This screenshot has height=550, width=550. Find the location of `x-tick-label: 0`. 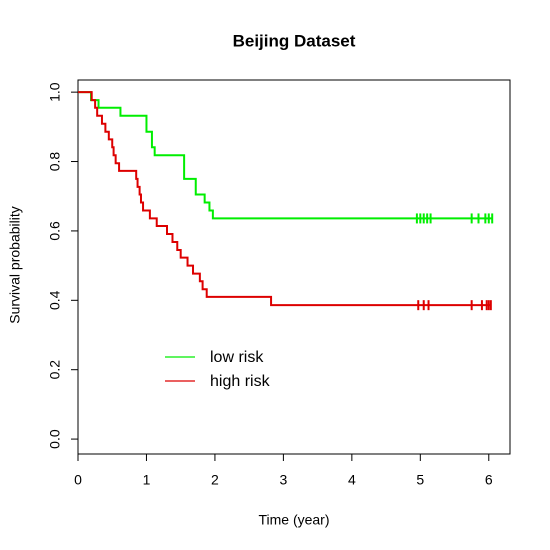

x-tick-label: 0 is located at coordinates (78, 480).